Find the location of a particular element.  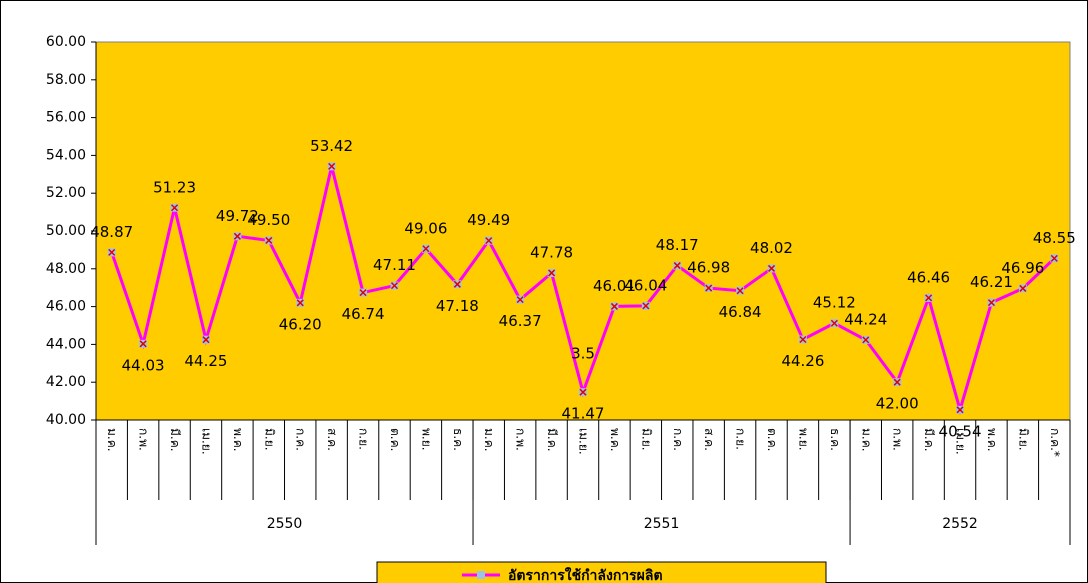

x-tick-label: พ.ย. is located at coordinates (426, 439).